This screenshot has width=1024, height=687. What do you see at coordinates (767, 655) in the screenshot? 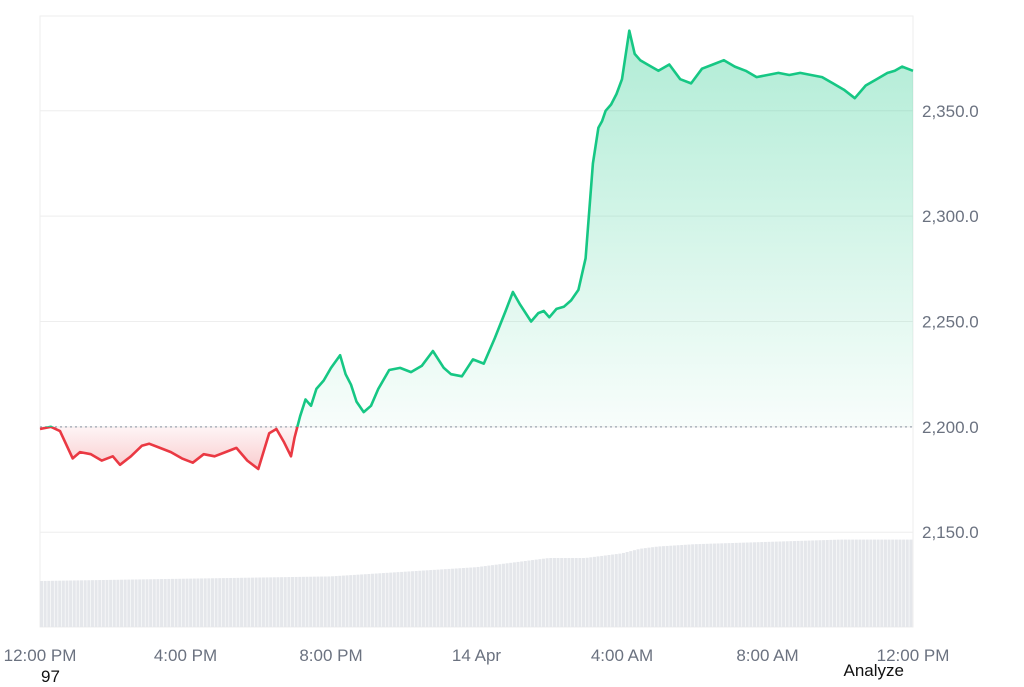
I see `x-tick-label: 8:00 AM` at bounding box center [767, 655].